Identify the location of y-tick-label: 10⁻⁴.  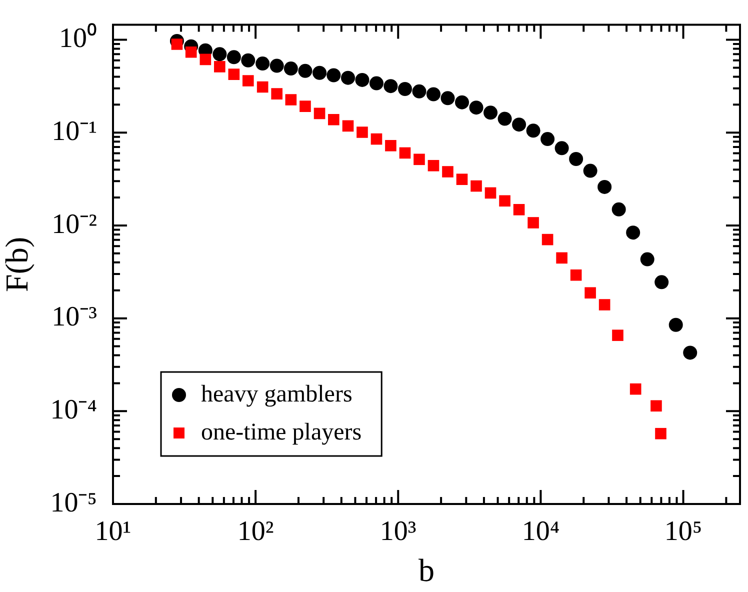
(73, 410).